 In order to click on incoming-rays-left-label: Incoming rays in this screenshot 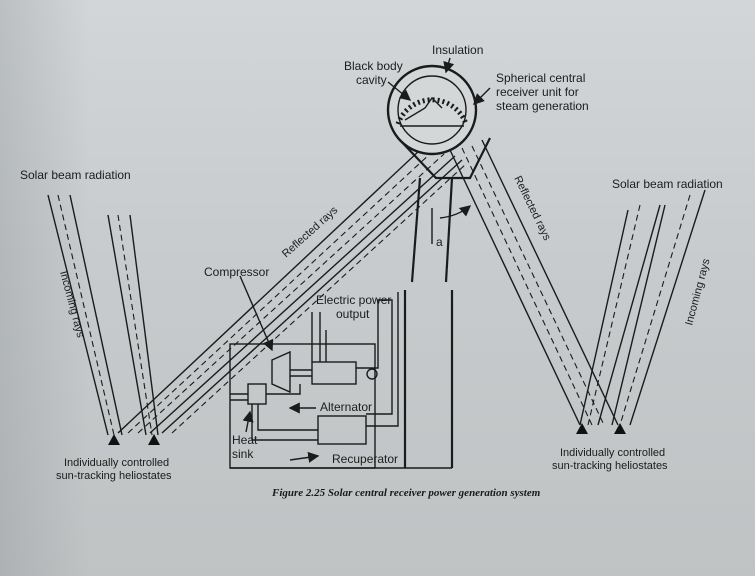, I will do `click(71, 305)`.